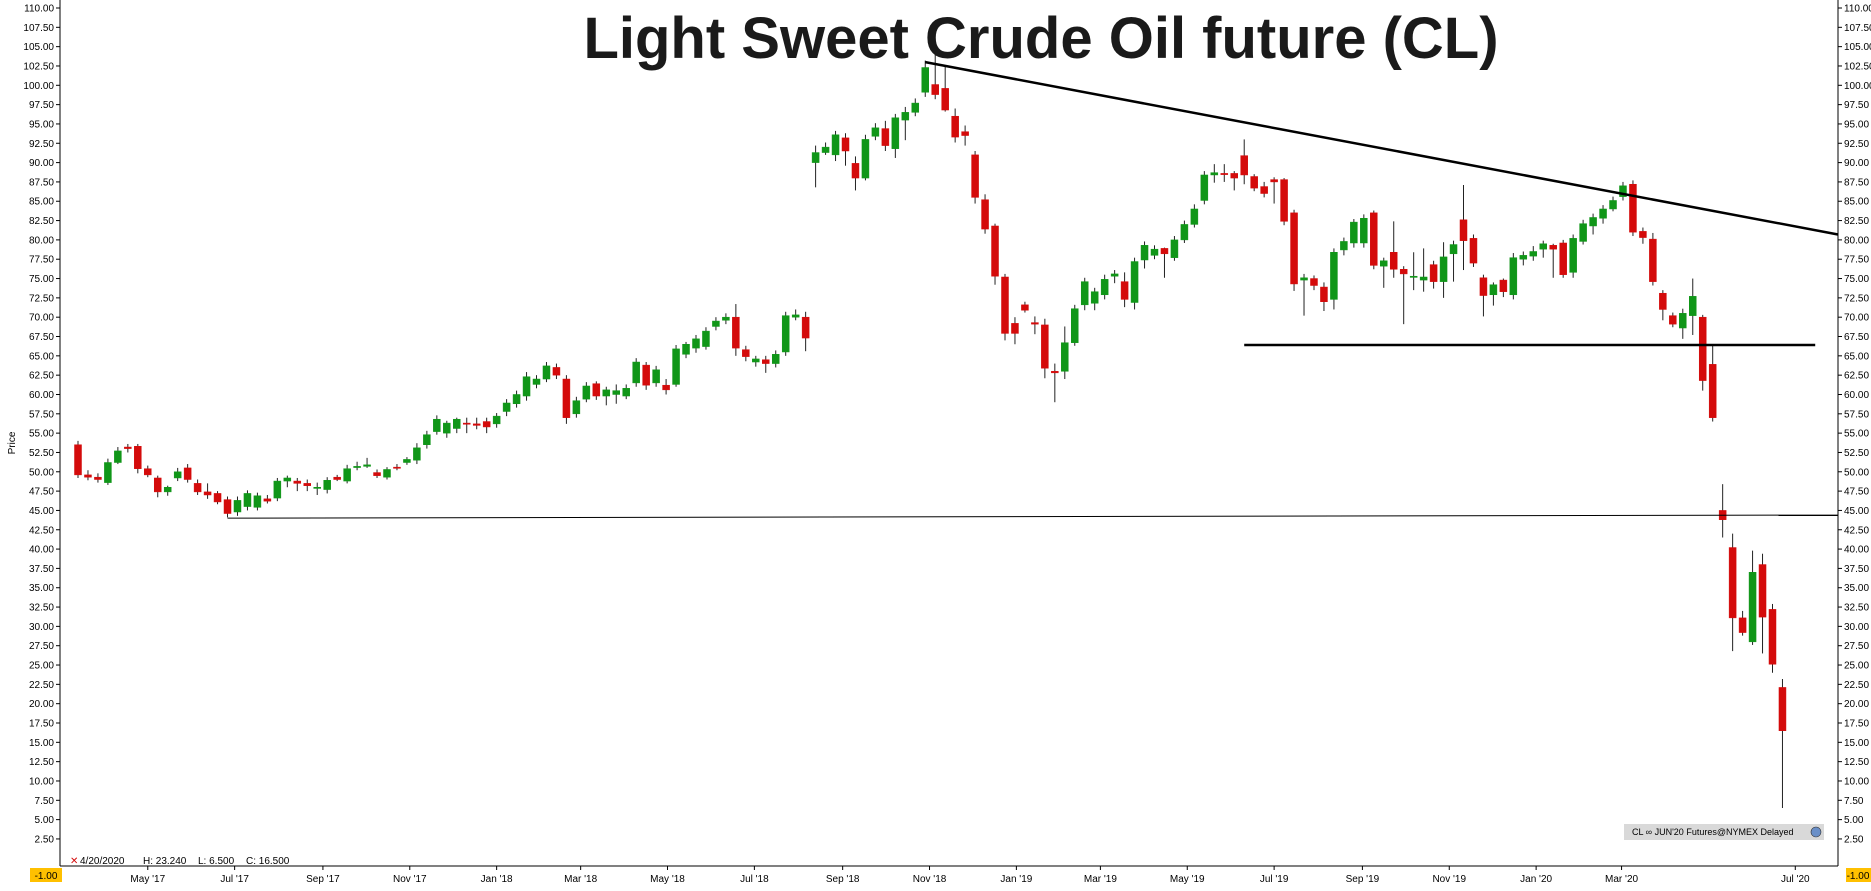 Image resolution: width=1871 pixels, height=891 pixels. Describe the element at coordinates (1724, 832) in the screenshot. I see `instrument-badge: CL ∞ JUN'20 Futures@NYMEX Delayed` at that location.